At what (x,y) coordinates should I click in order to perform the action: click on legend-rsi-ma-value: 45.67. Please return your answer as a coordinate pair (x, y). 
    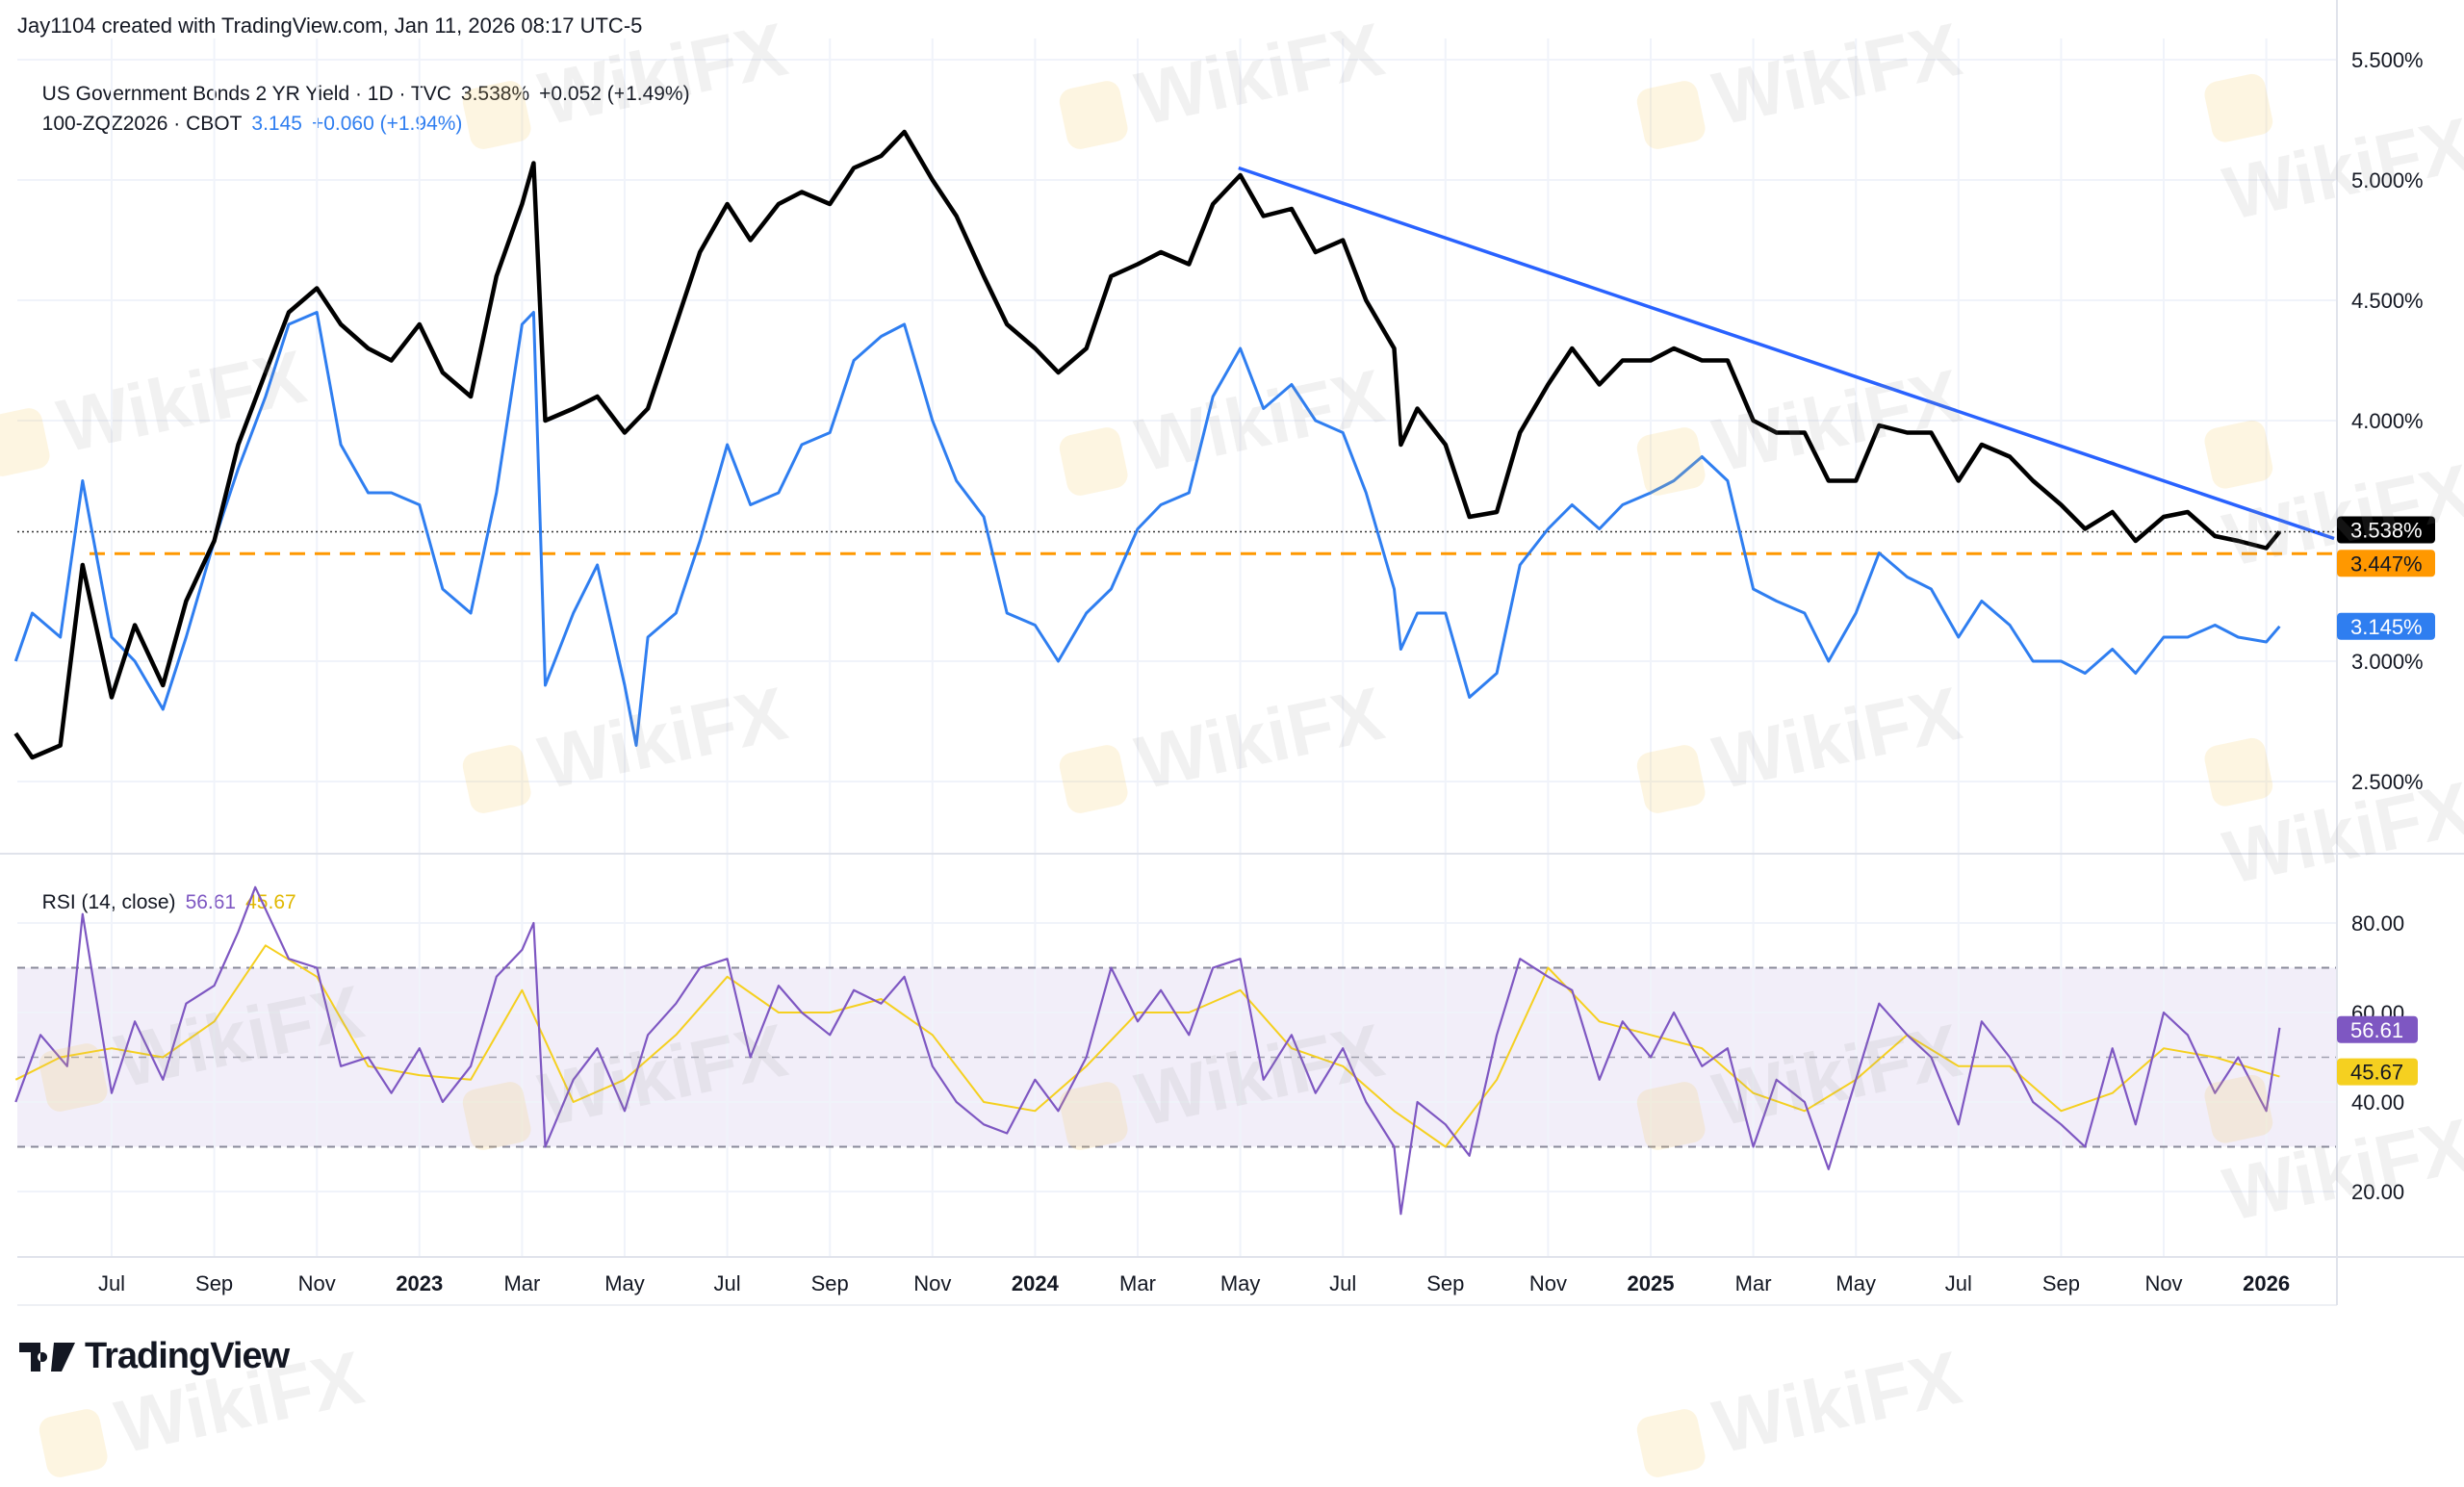
    Looking at the image, I should click on (270, 902).